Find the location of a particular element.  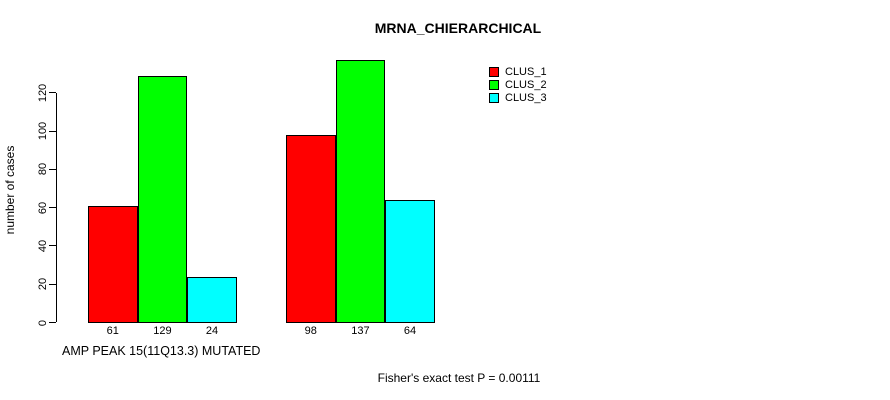

bar-clus_3-group1 is located at coordinates (212, 299).